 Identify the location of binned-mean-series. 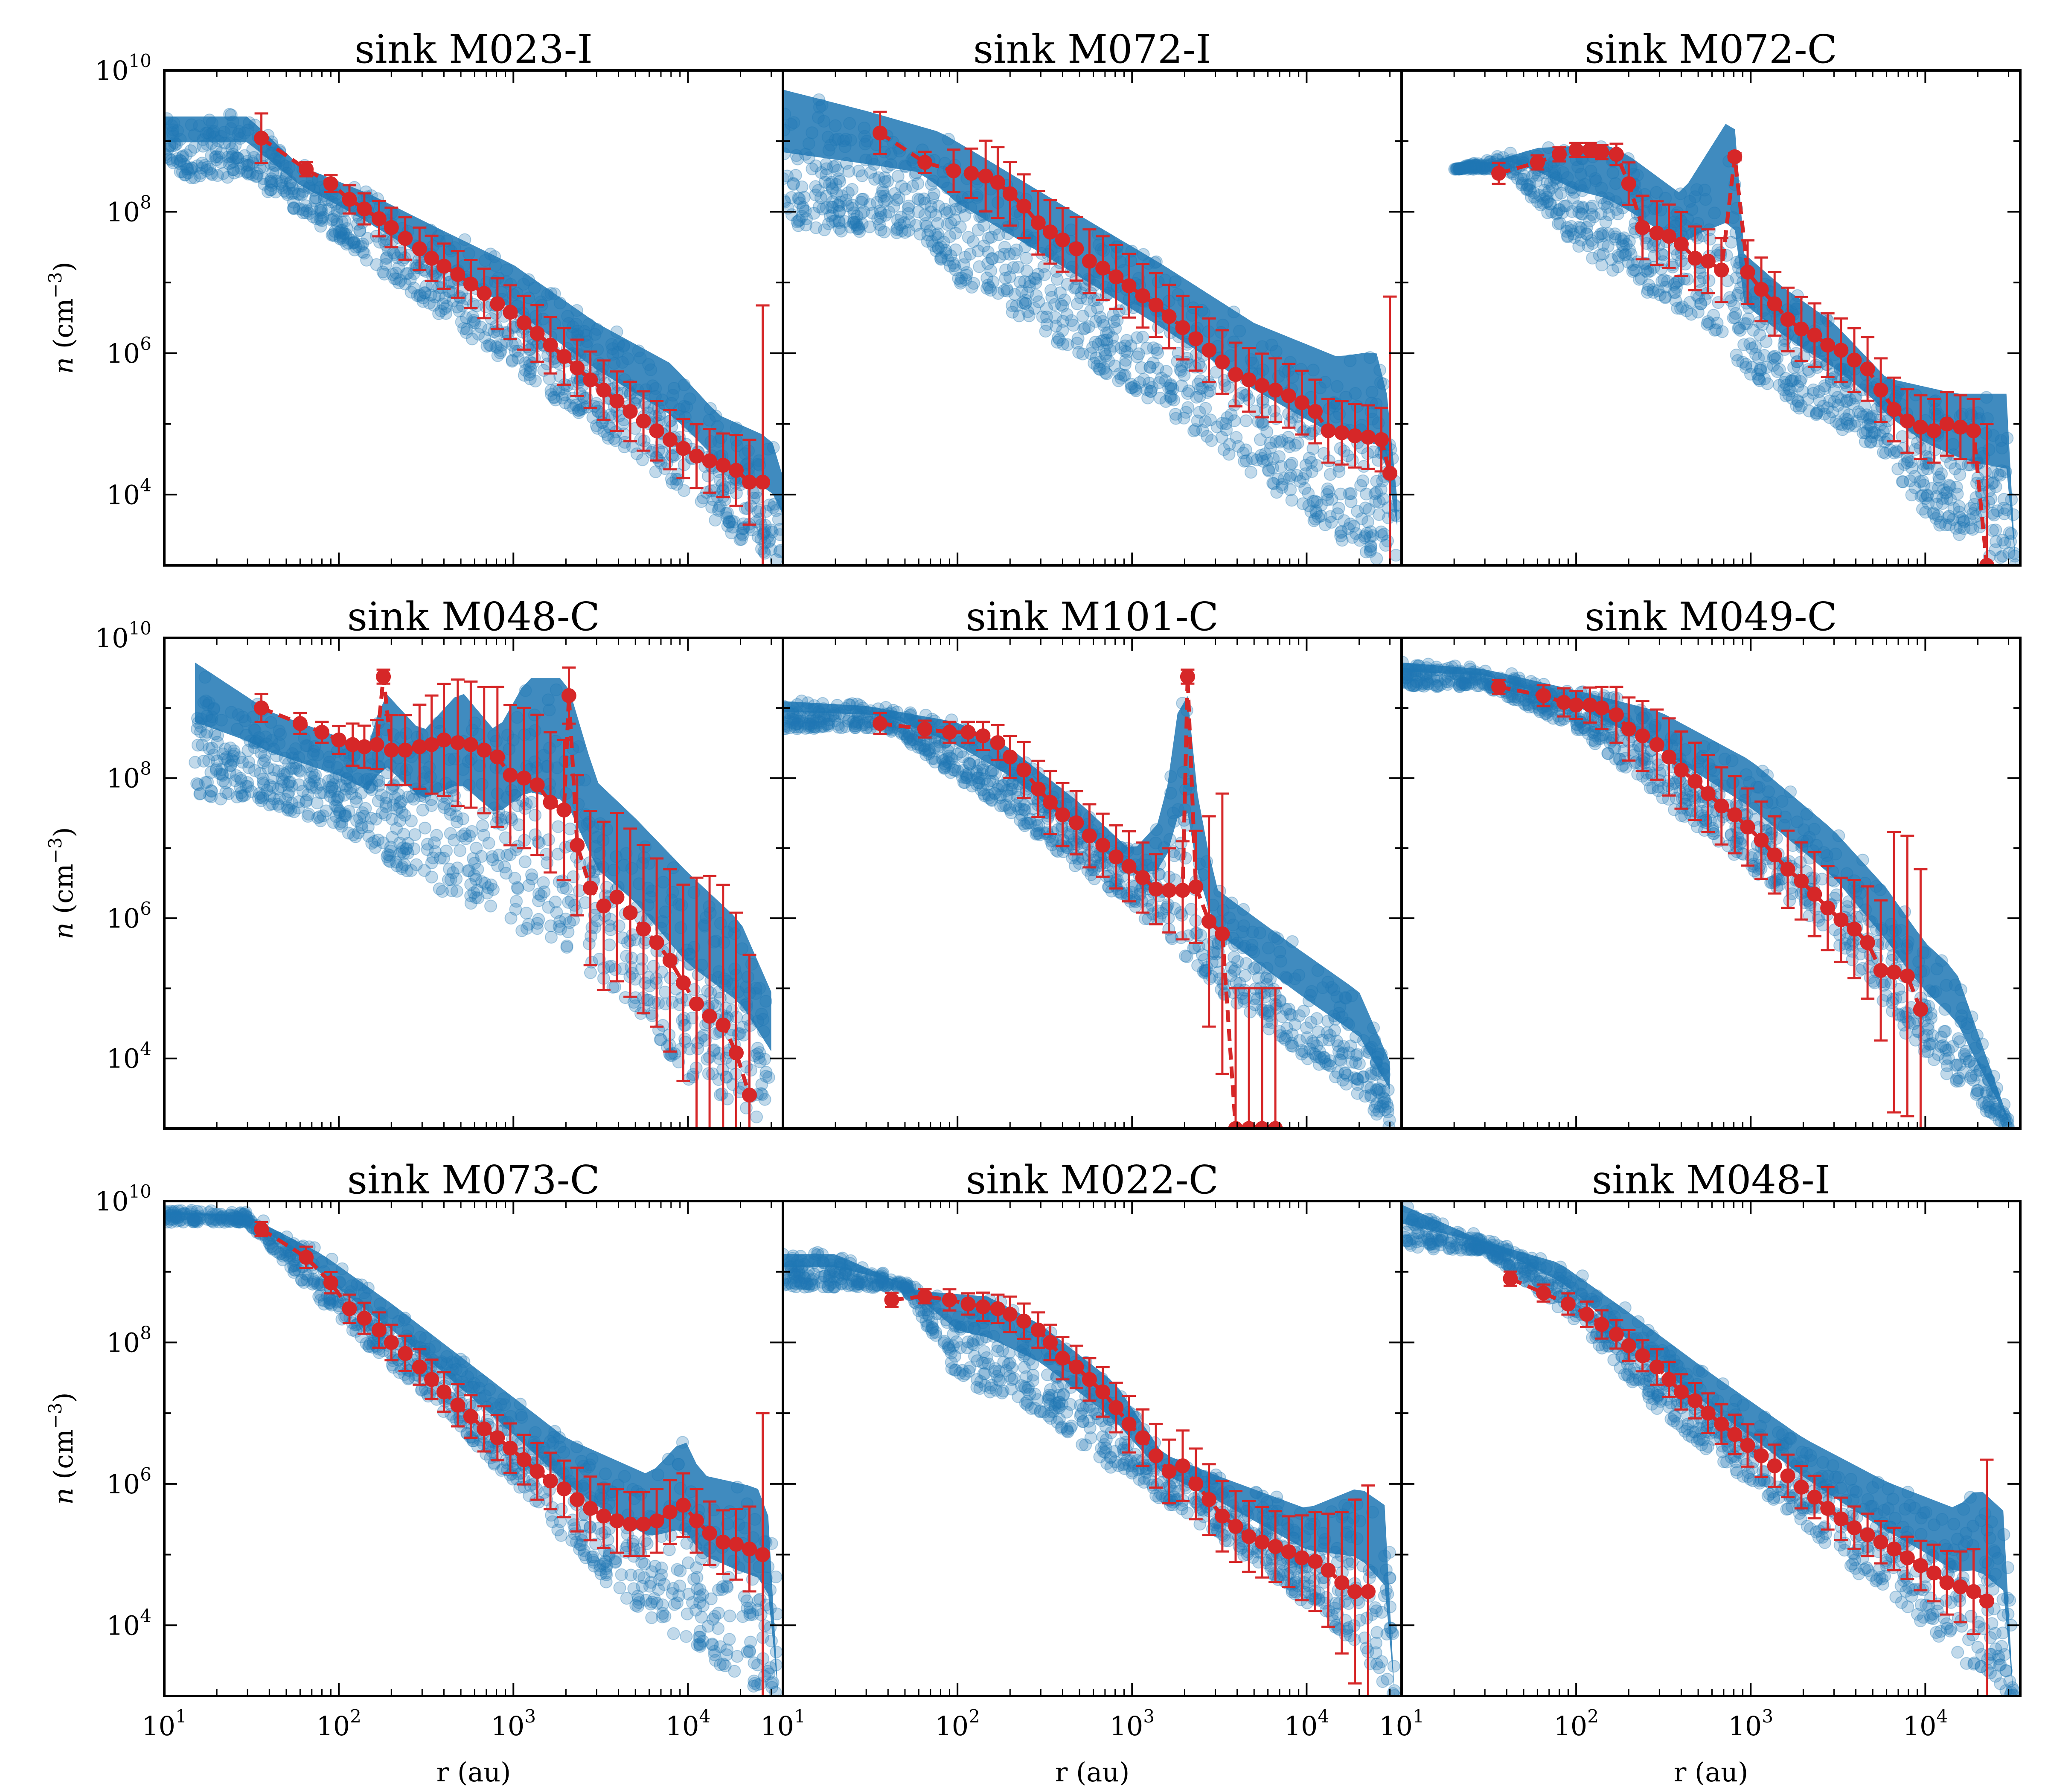
(512, 338).